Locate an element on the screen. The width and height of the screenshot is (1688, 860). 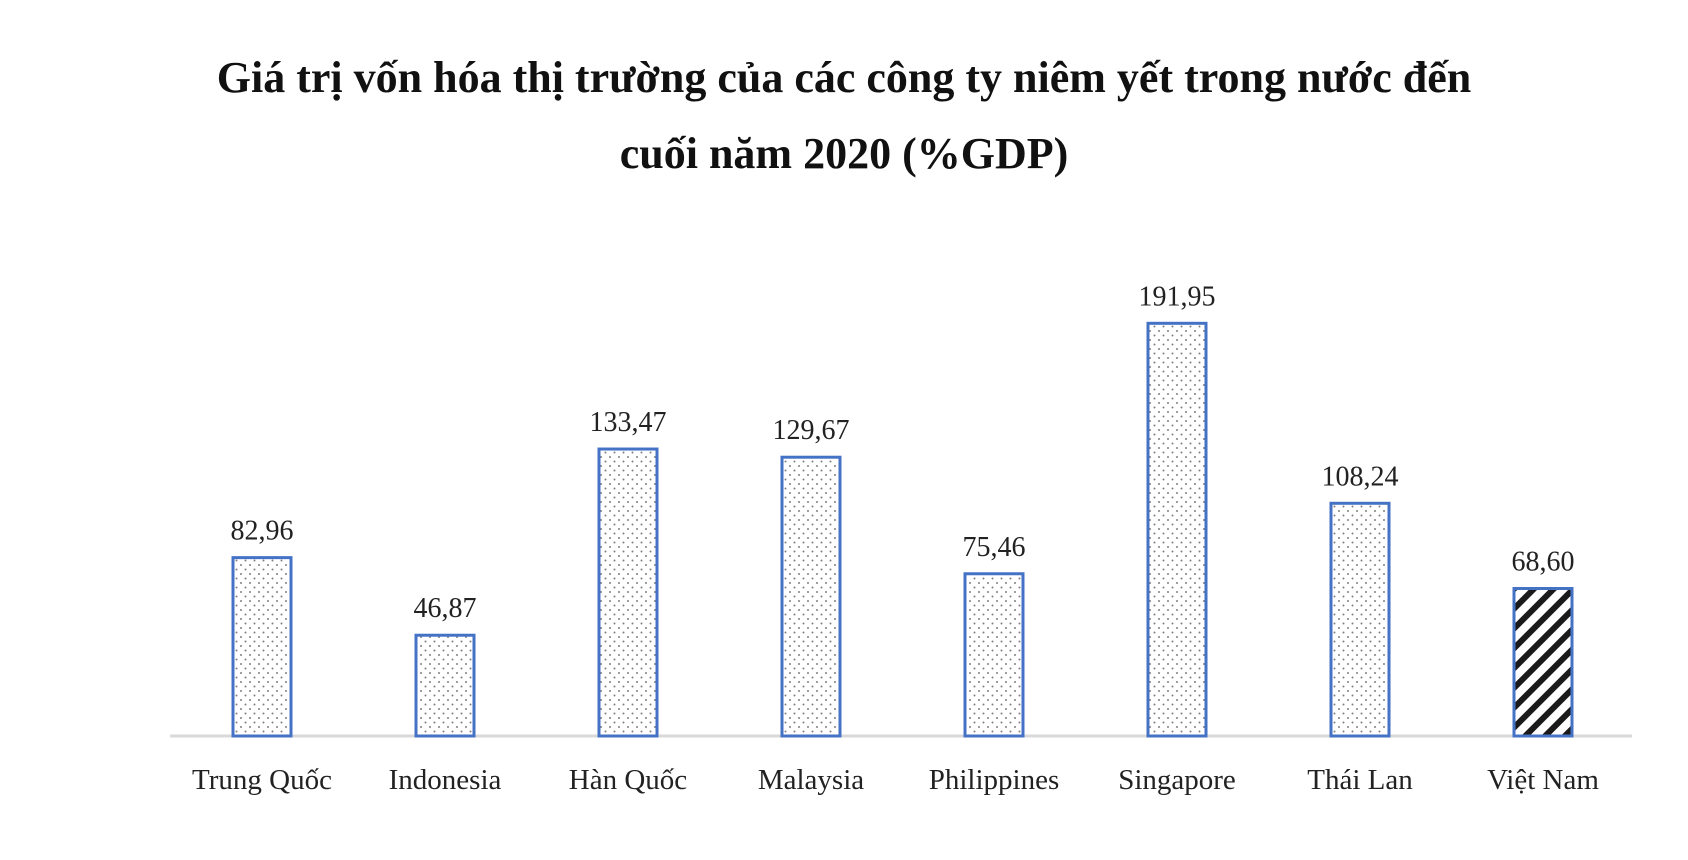
value-label-singapore: 191,95 is located at coordinates (1177, 296).